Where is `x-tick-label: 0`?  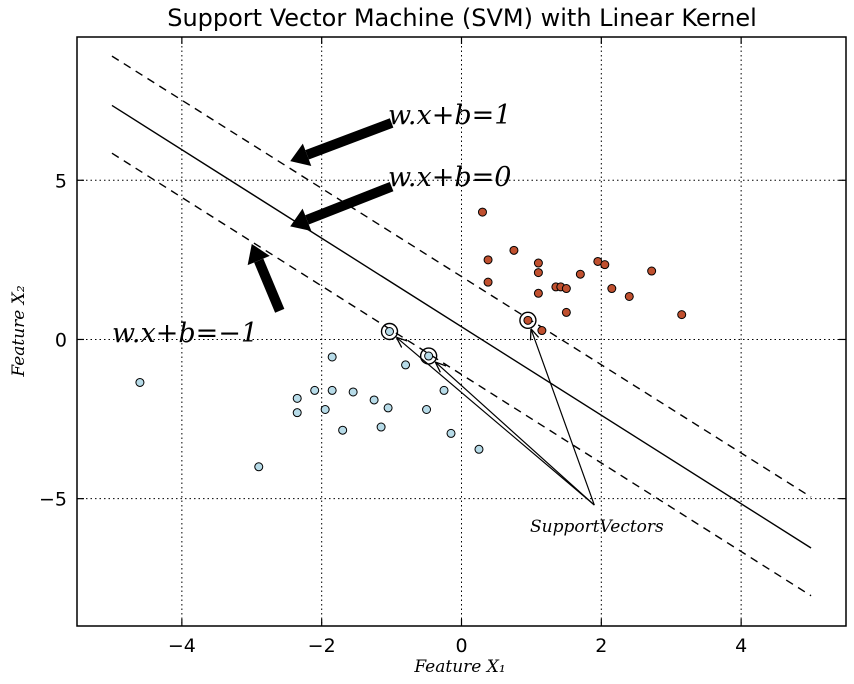 x-tick-label: 0 is located at coordinates (461, 646).